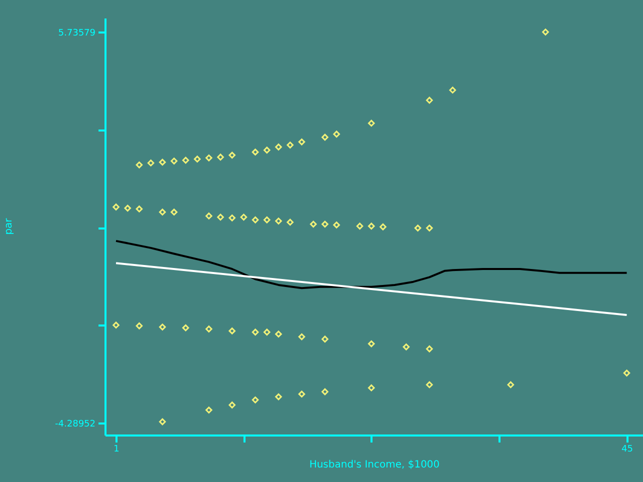 This screenshot has width=643, height=482. I want to click on y-tick-label: 5.73579, so click(77, 33).